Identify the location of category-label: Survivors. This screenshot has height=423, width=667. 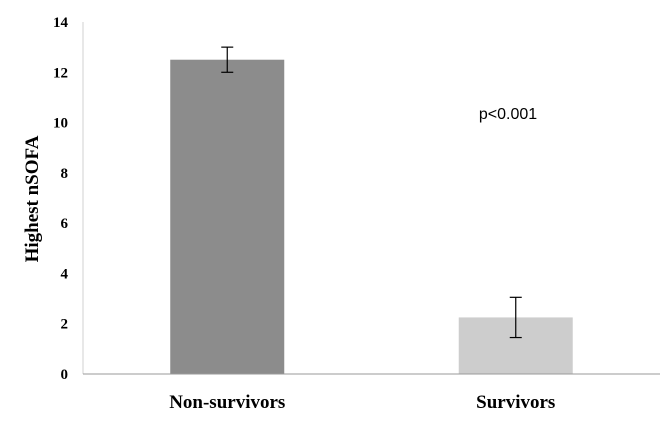
(515, 402).